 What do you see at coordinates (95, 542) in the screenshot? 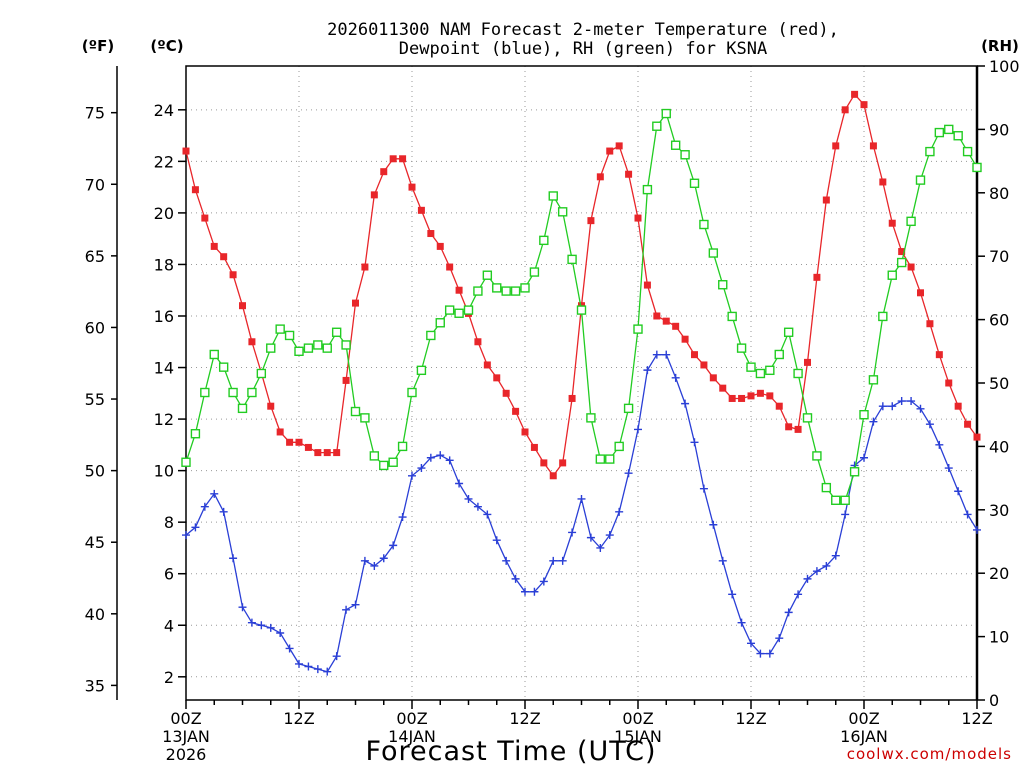
I see `fahrenheit-tick-label: 45` at bounding box center [95, 542].